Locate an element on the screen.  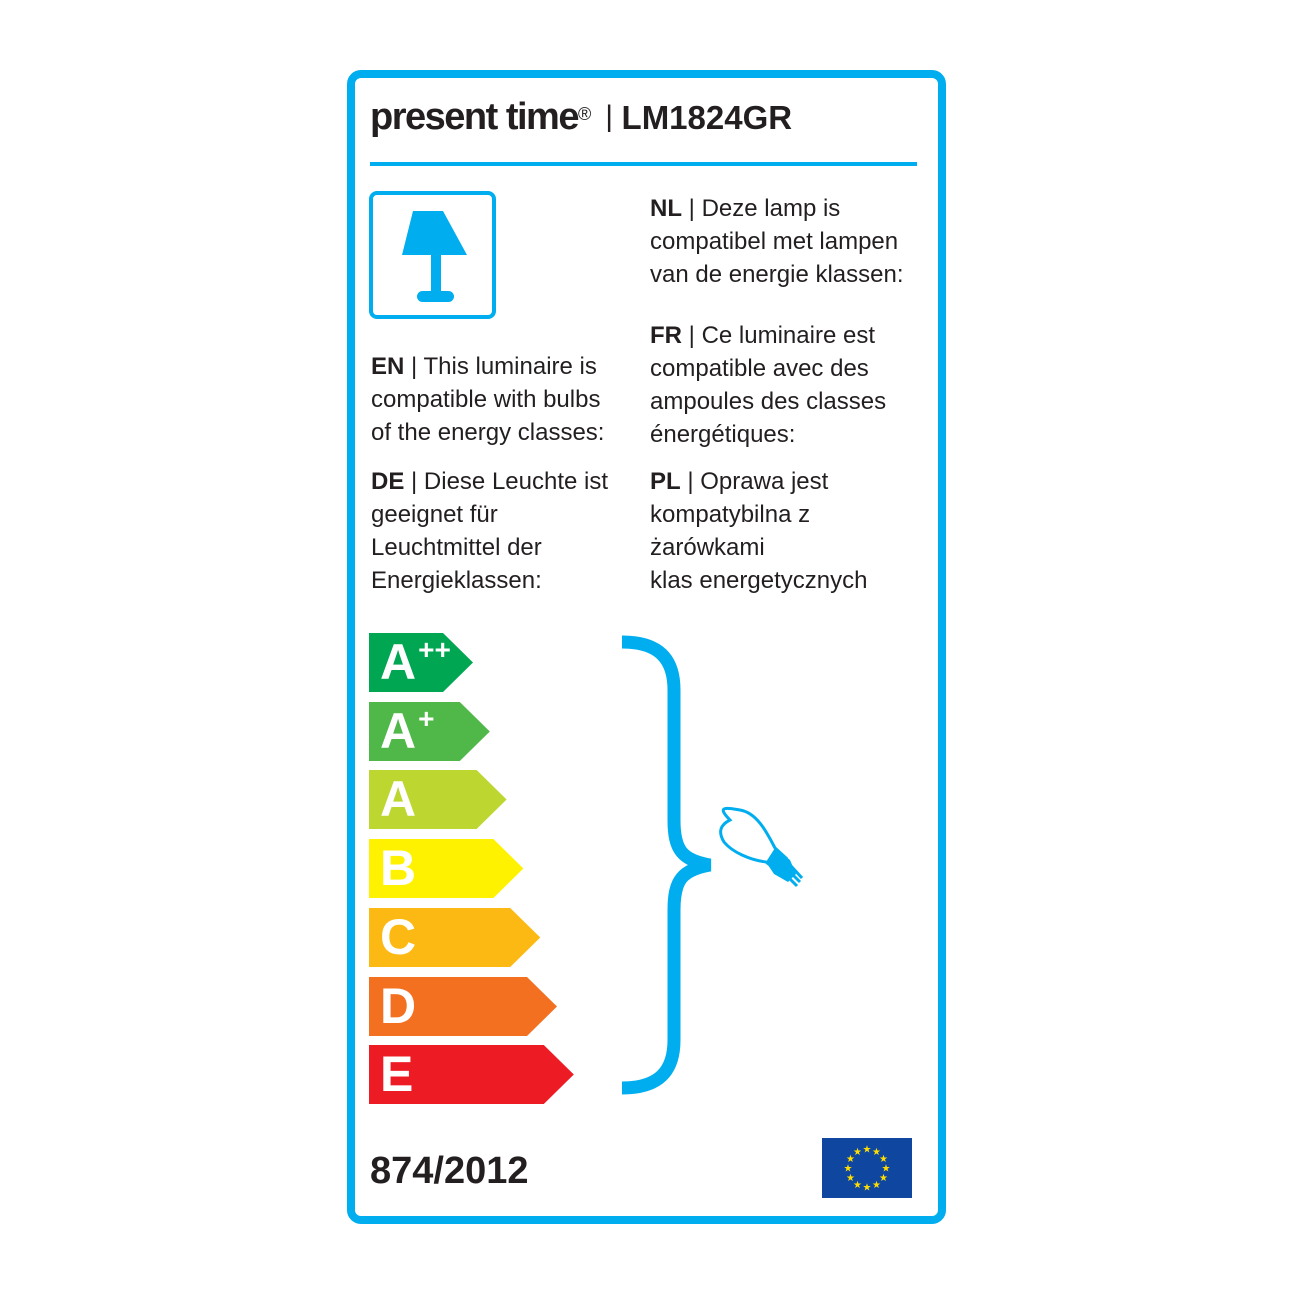
energy-class-app: A++ is located at coordinates (421, 662).